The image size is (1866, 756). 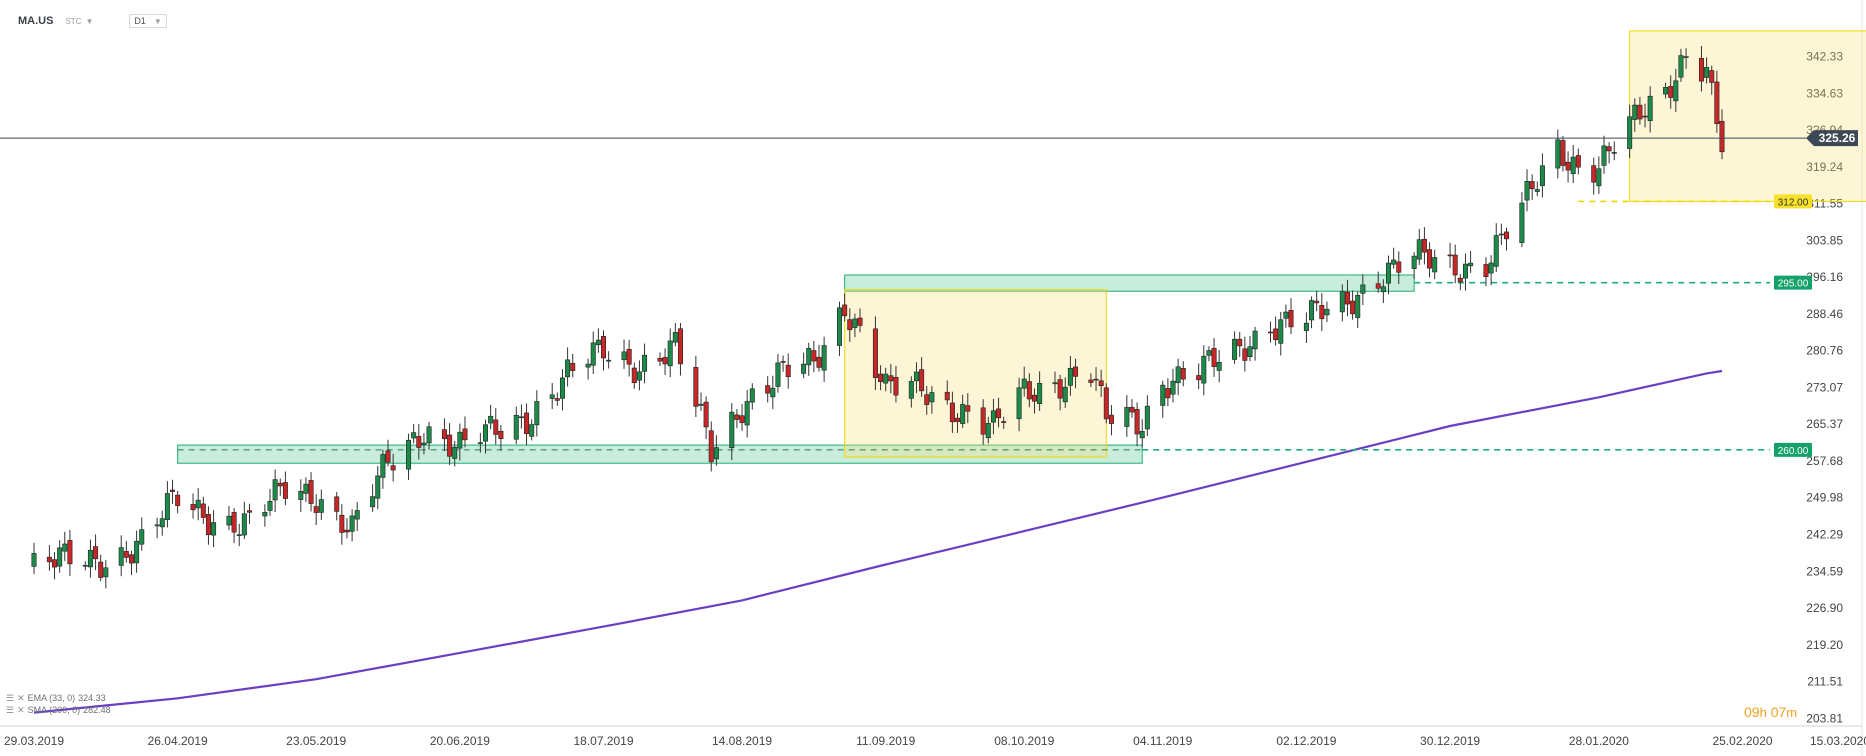 What do you see at coordinates (89, 21) in the screenshot?
I see `chevron-down-icon: ▼` at bounding box center [89, 21].